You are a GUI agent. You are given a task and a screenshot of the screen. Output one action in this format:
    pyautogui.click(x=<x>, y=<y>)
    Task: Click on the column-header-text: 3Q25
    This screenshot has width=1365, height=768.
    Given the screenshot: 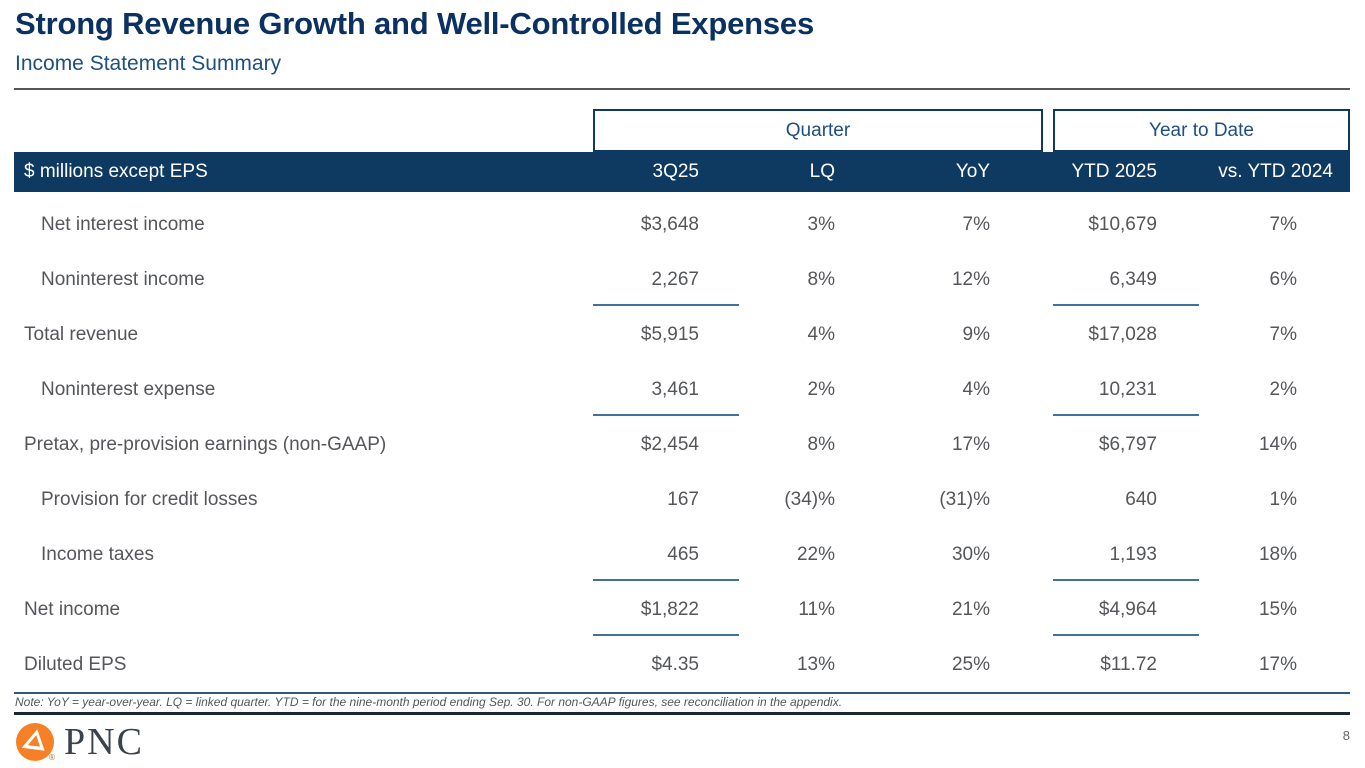 What is the action you would take?
    pyautogui.click(x=675, y=171)
    